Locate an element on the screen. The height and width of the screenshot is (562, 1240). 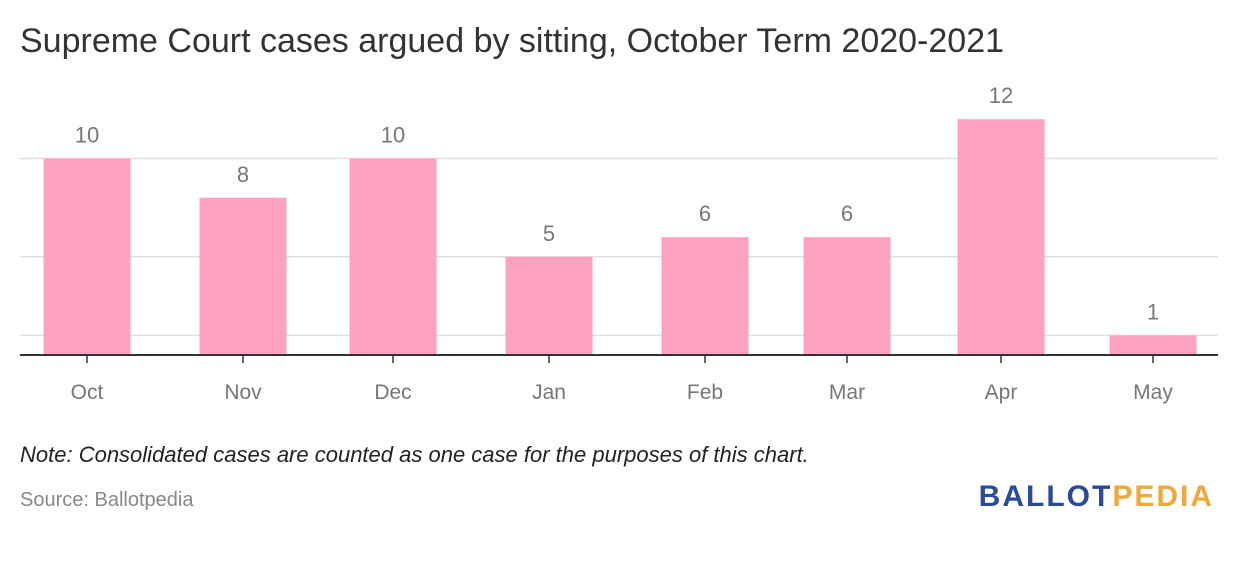
x-tick-label-oct: Oct is located at coordinates (87, 392).